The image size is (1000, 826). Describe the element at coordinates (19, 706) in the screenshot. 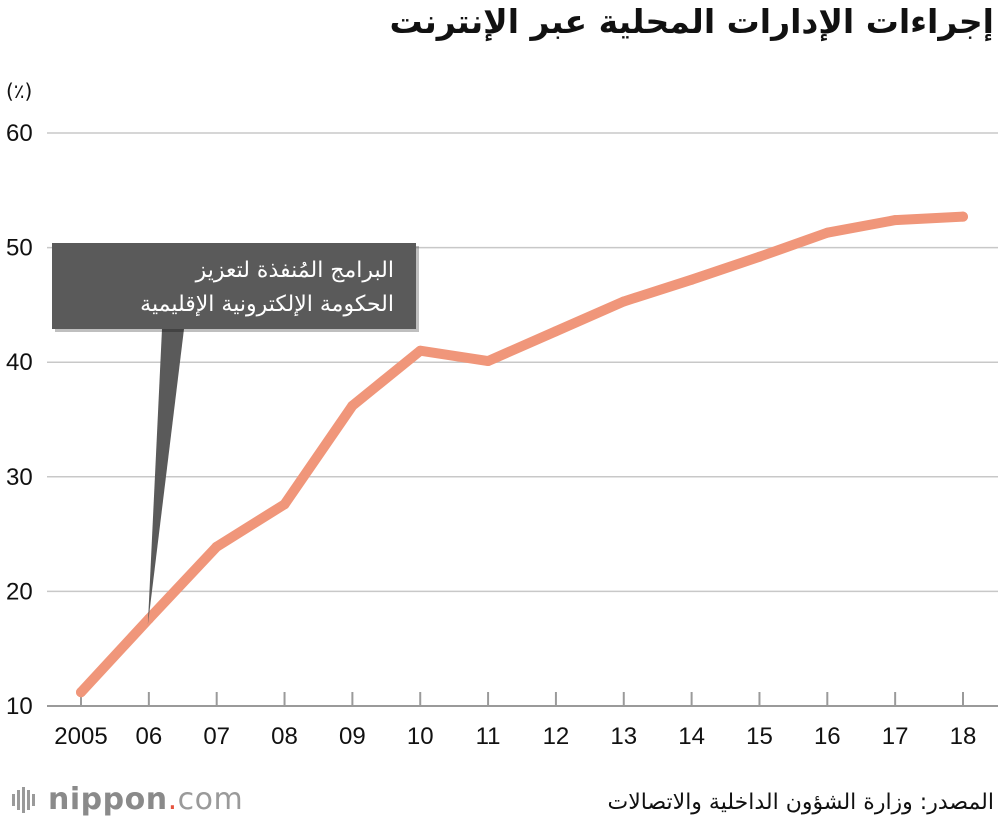

I see `y-tick-label: 10` at that location.